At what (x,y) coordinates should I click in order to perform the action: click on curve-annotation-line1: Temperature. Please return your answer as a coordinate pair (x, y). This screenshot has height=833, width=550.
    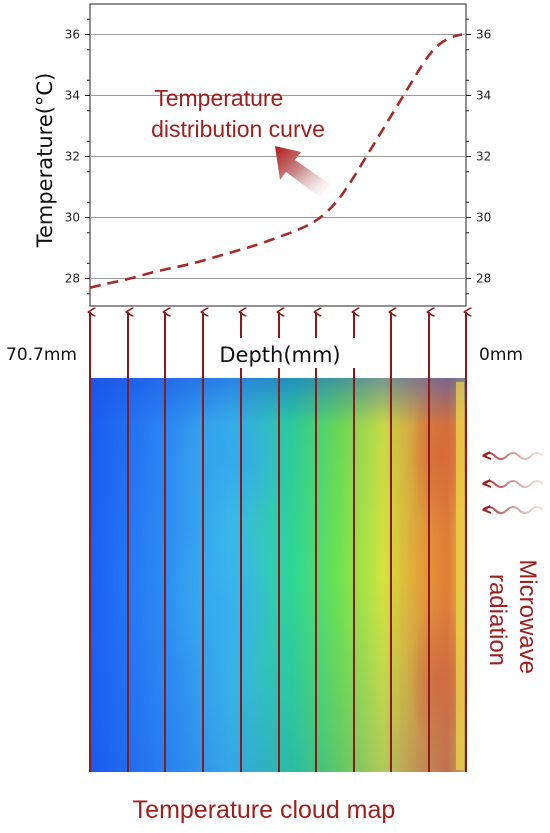
    Looking at the image, I should click on (218, 98).